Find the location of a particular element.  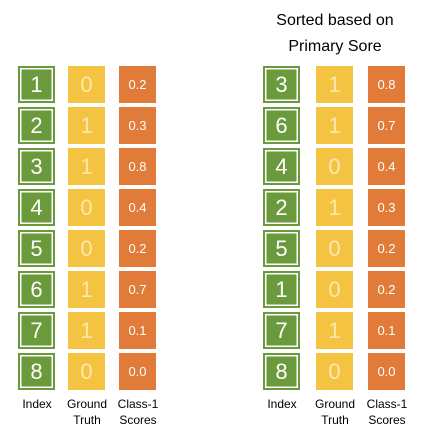

panel-title: Sorted based on Primary Sore is located at coordinates (335, 33).